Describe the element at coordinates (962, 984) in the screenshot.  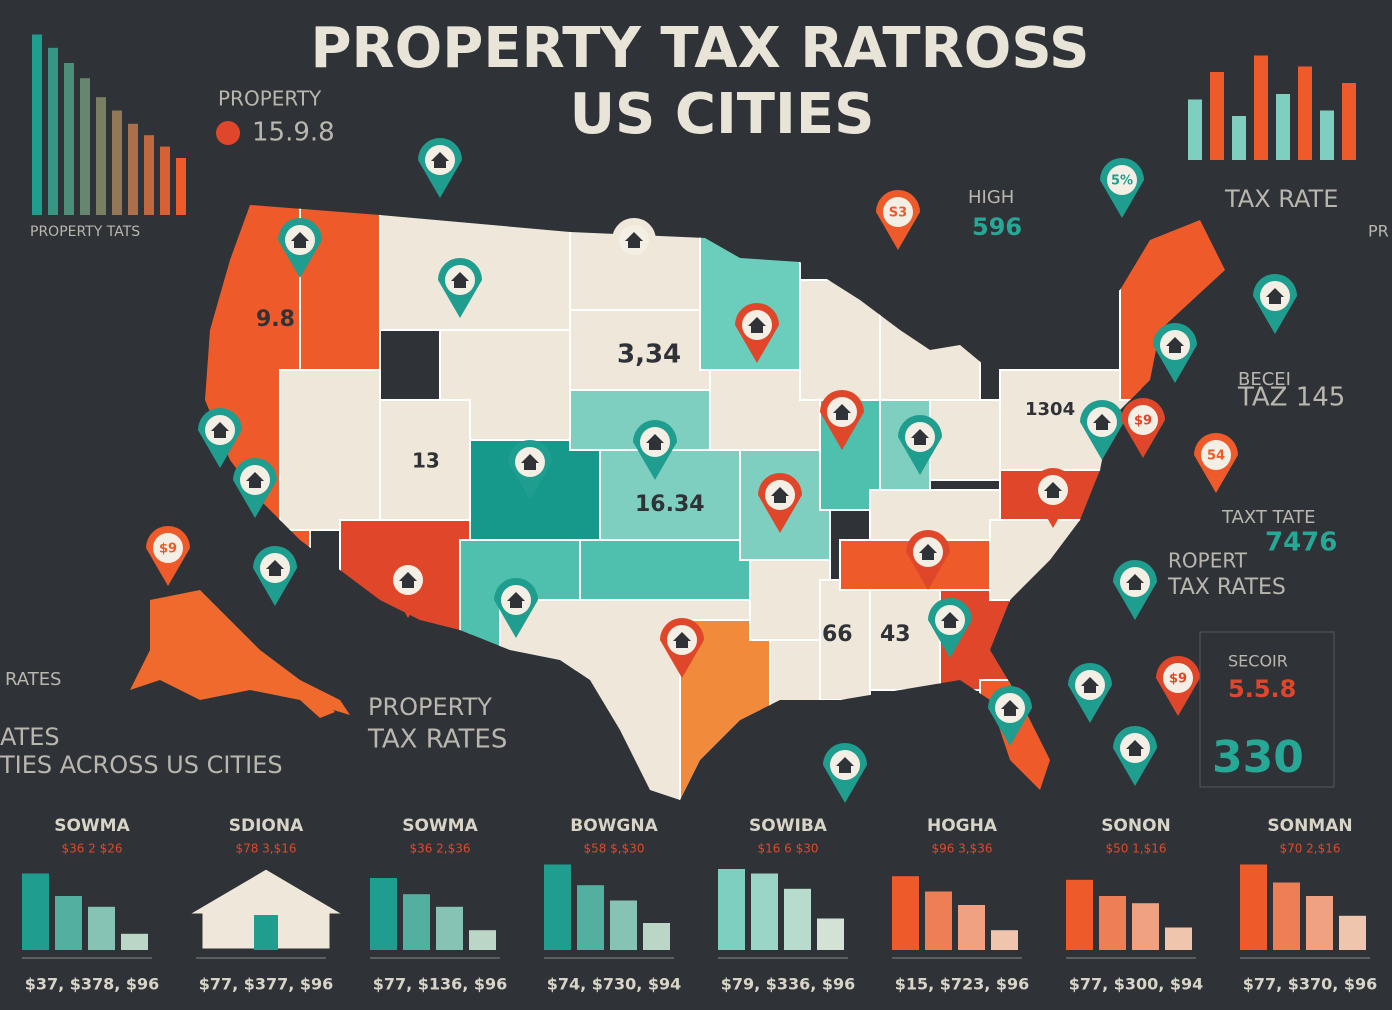
I see `panel-footer: $15, $723, $96` at that location.